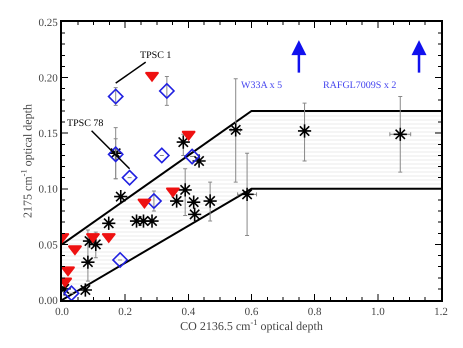  I want to click on x-tick-label: 0.8, so click(315, 312).